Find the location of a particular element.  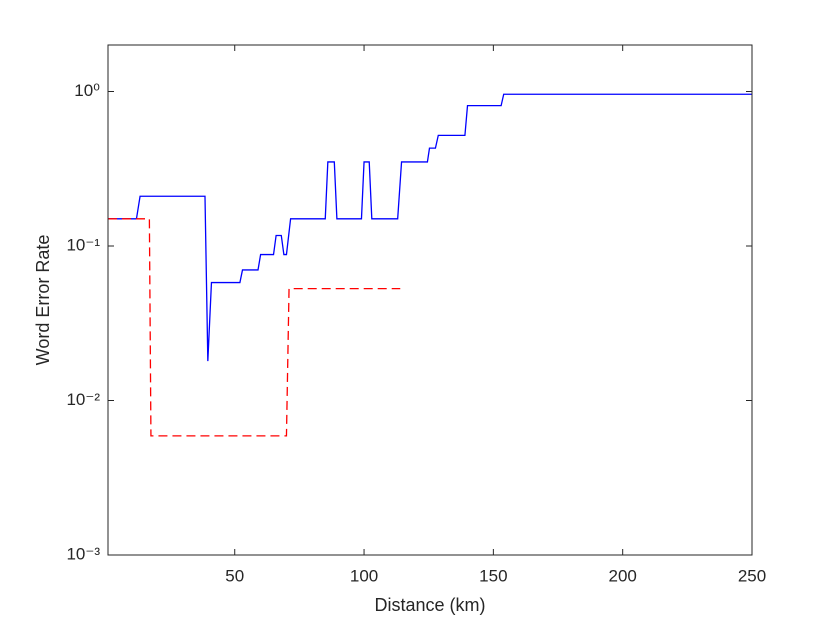

y-tick-label: 10⁻² is located at coordinates (83, 399).